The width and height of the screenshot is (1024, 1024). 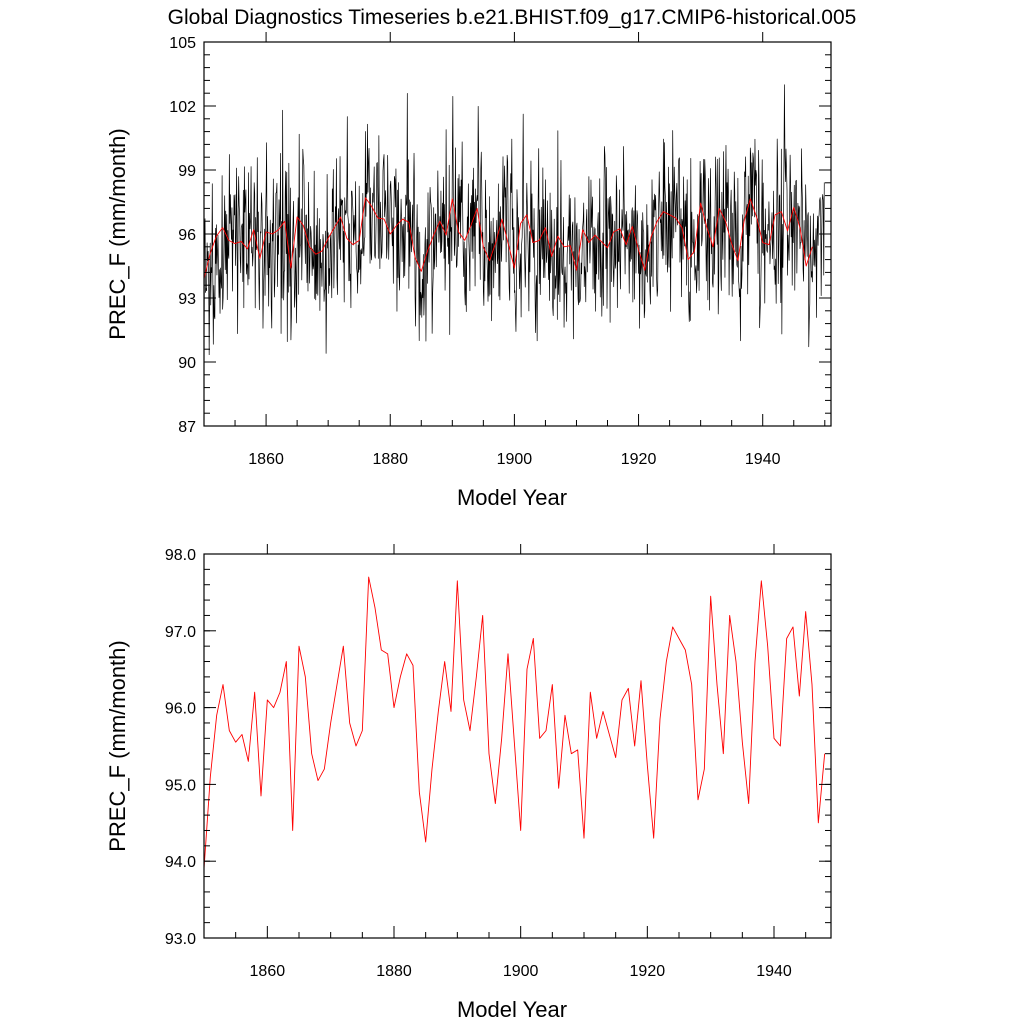 I want to click on top-x-tick-label: 1900, so click(x=515, y=459).